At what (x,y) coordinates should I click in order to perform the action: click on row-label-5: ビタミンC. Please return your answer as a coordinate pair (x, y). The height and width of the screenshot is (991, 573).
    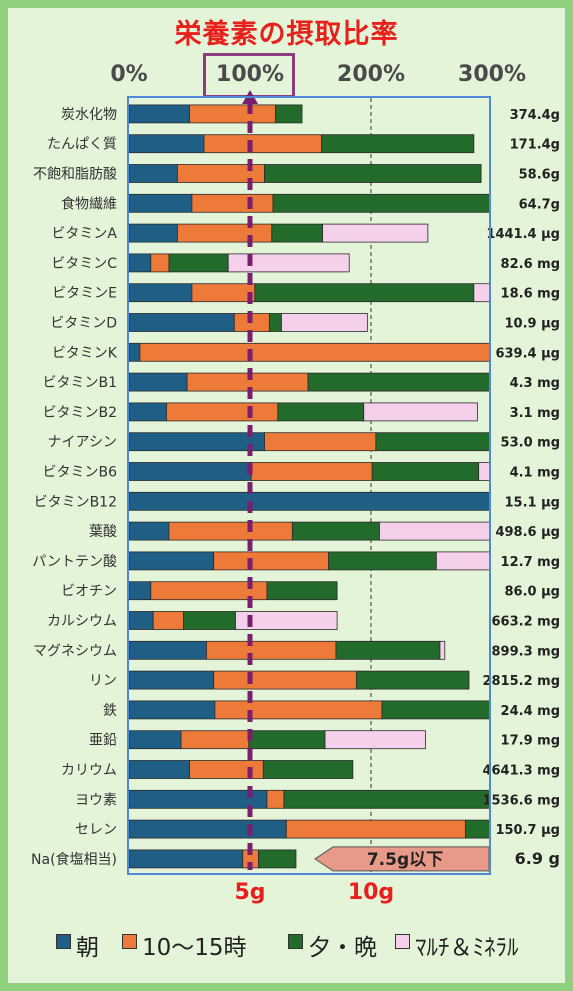
    Looking at the image, I should click on (84, 264).